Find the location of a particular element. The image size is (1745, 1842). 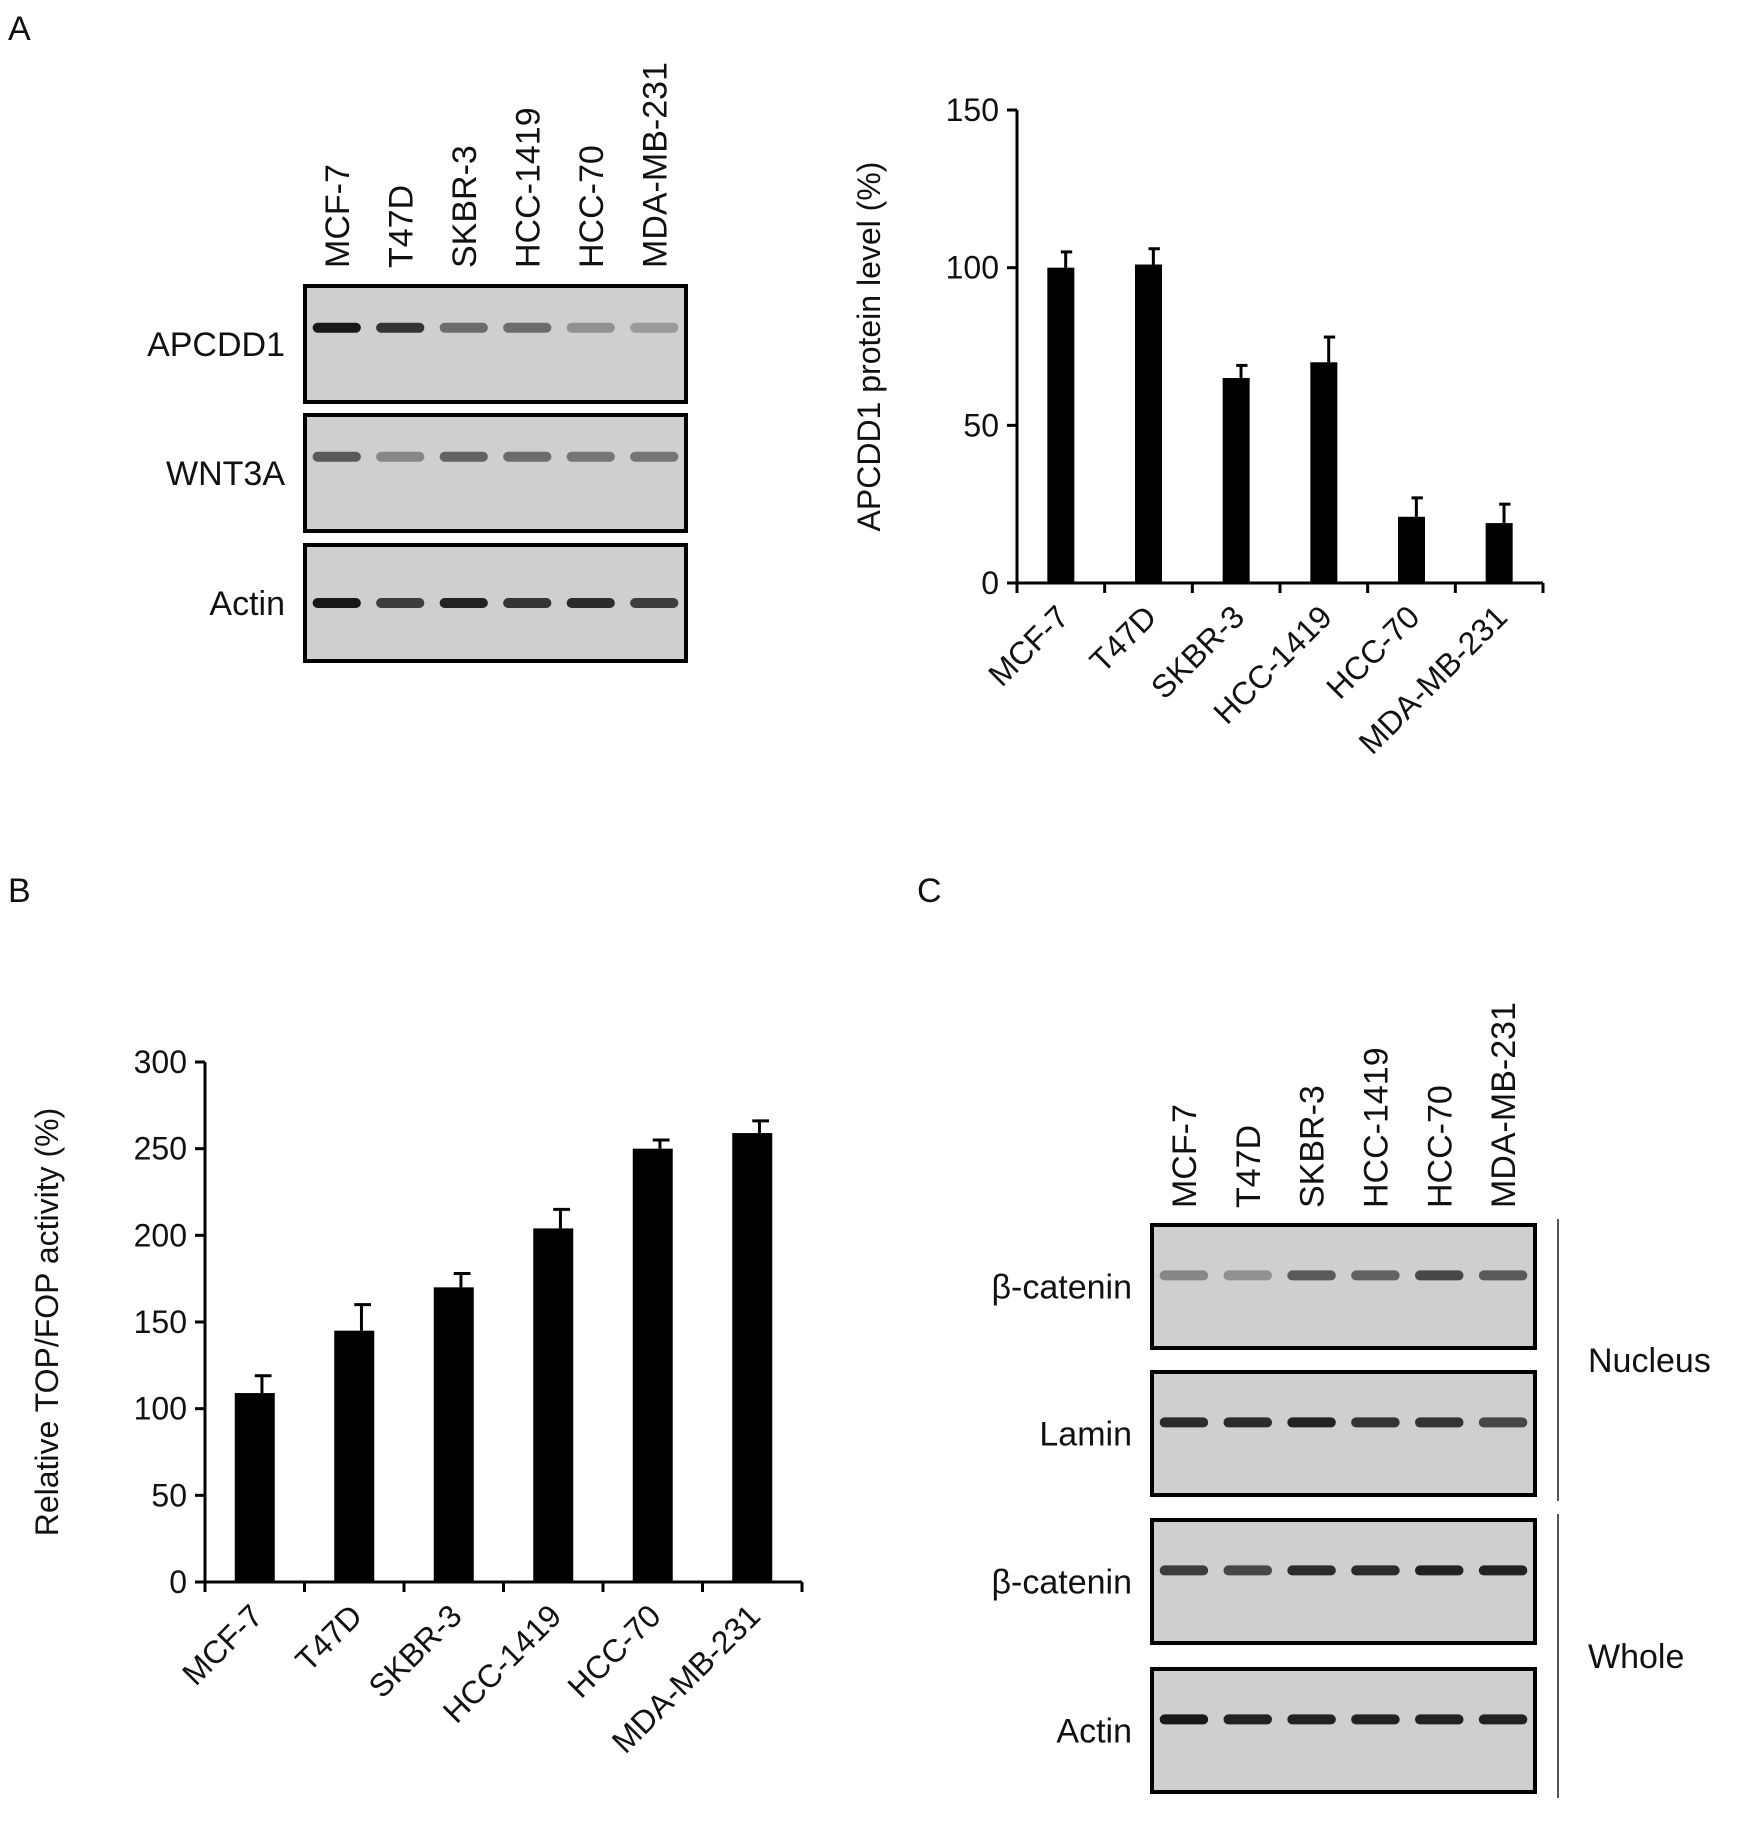

group-label-whole: Whole is located at coordinates (1636, 1657).